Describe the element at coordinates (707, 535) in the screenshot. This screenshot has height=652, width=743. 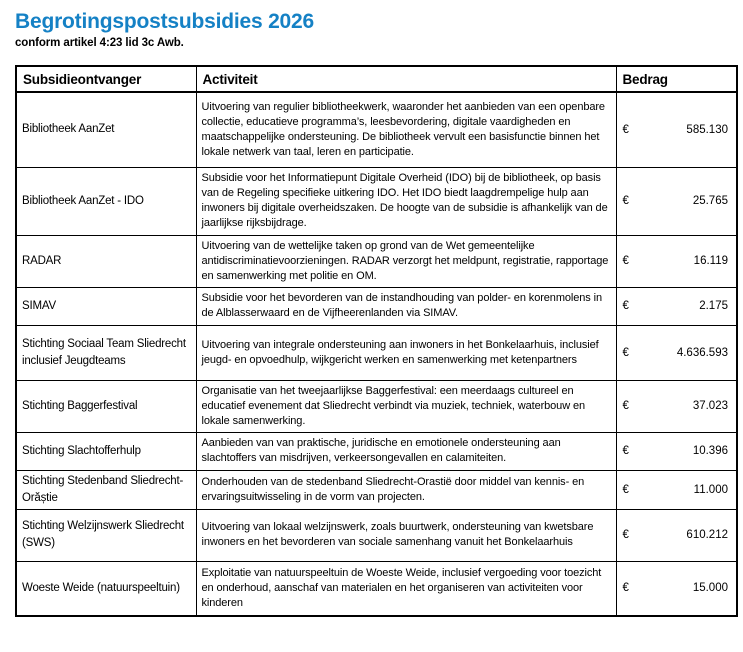
I see `amount-value: 610.212` at that location.